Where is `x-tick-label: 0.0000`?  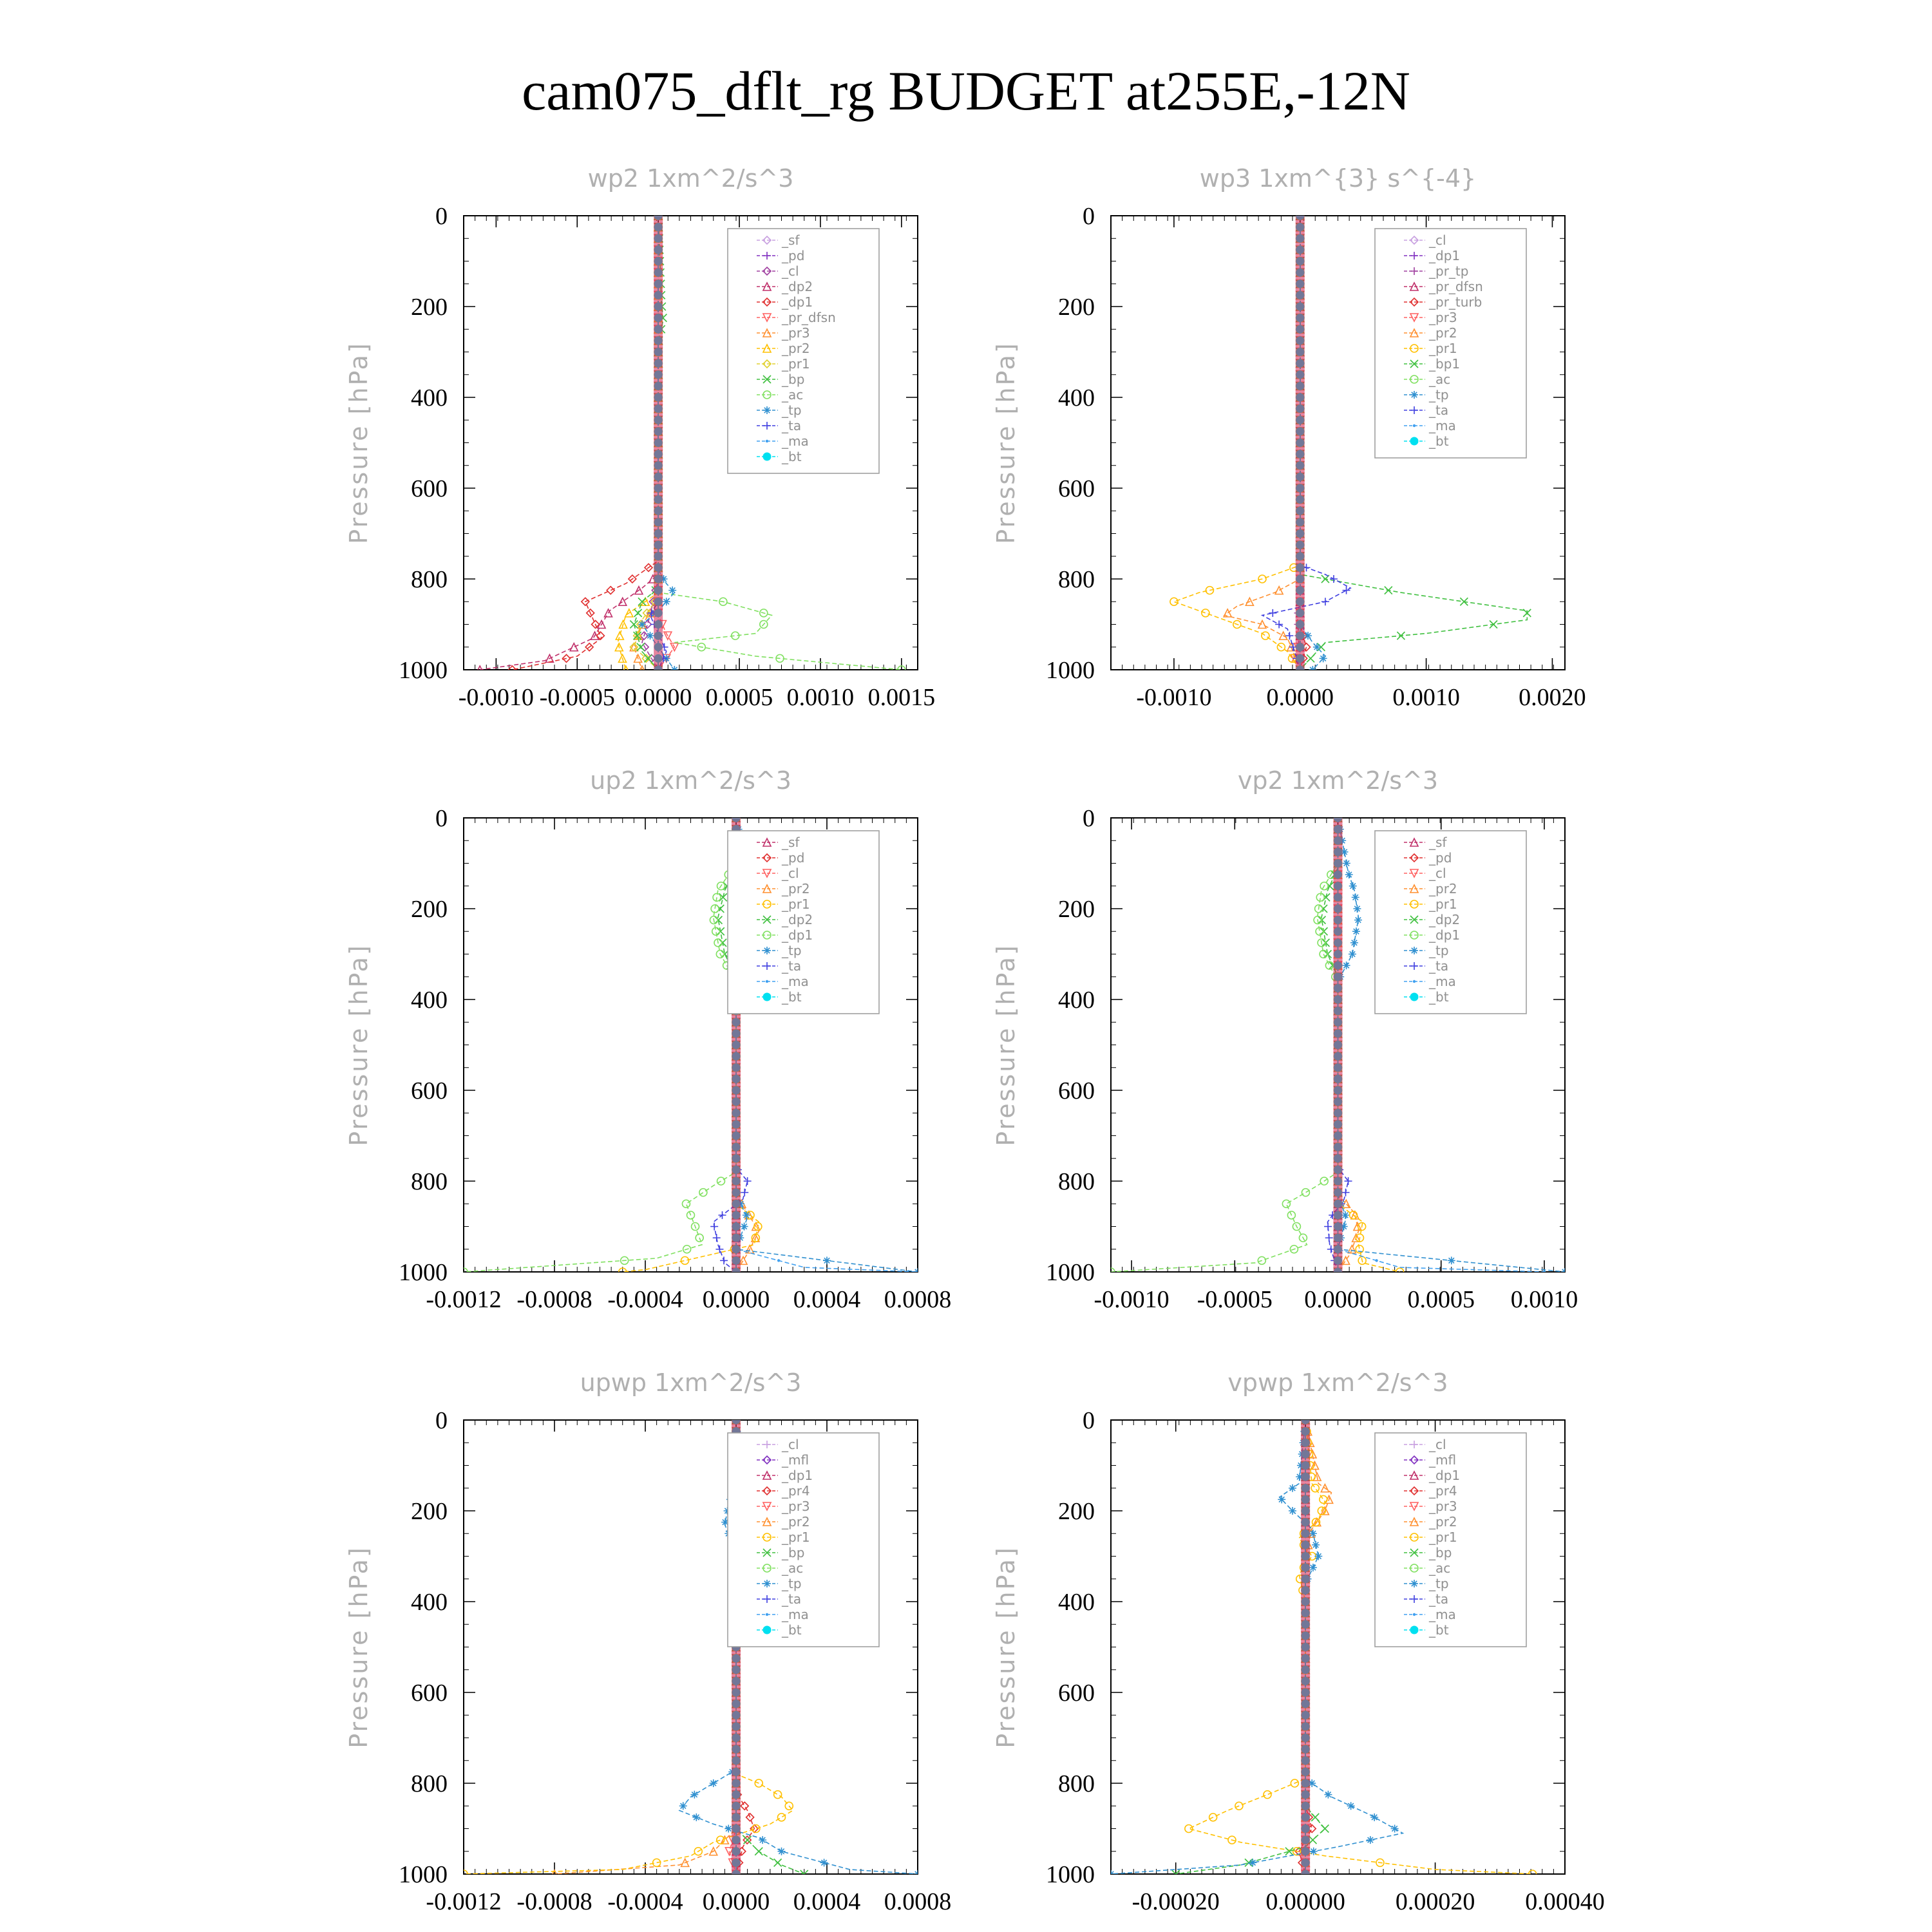
x-tick-label: 0.0000 is located at coordinates (1300, 697).